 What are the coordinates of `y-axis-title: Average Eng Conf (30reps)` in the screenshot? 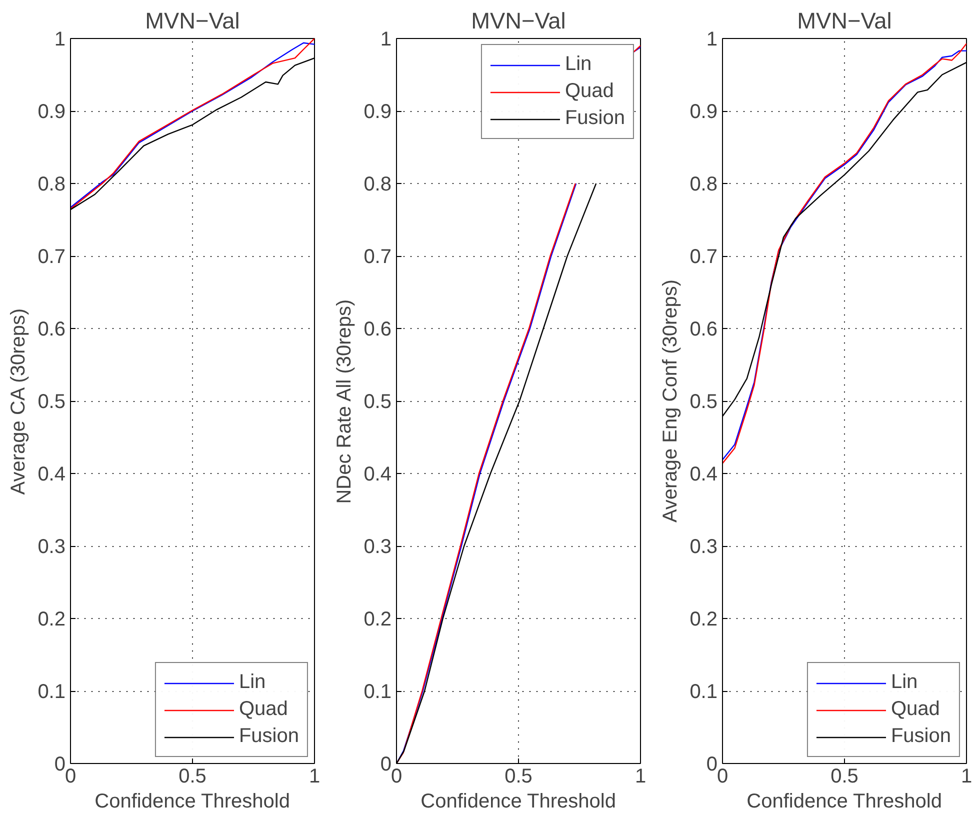 It's located at (671, 401).